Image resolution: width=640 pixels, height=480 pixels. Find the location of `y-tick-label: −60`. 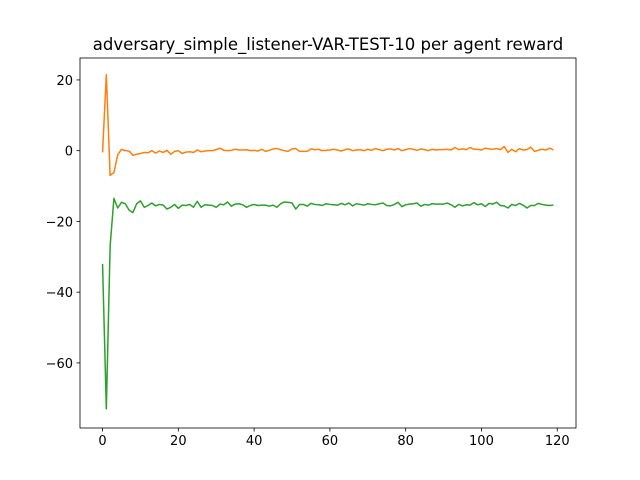

y-tick-label: −60 is located at coordinates (59, 364).